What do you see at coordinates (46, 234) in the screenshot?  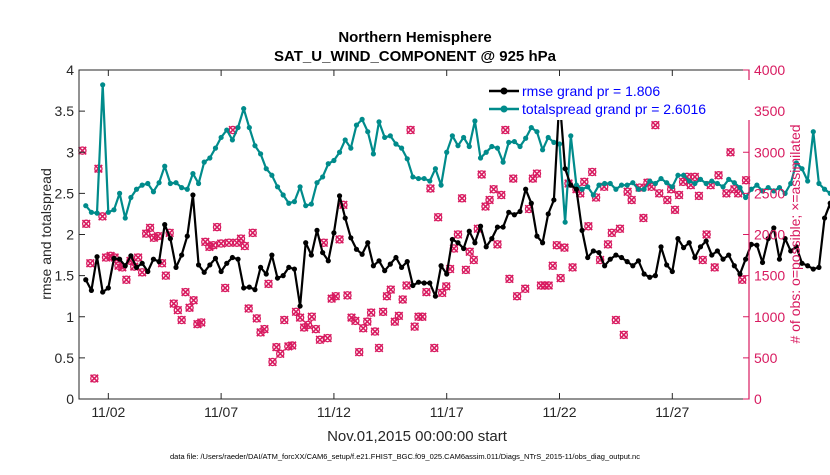 I see `y-axis-left-label: rmse and totalspread` at bounding box center [46, 234].